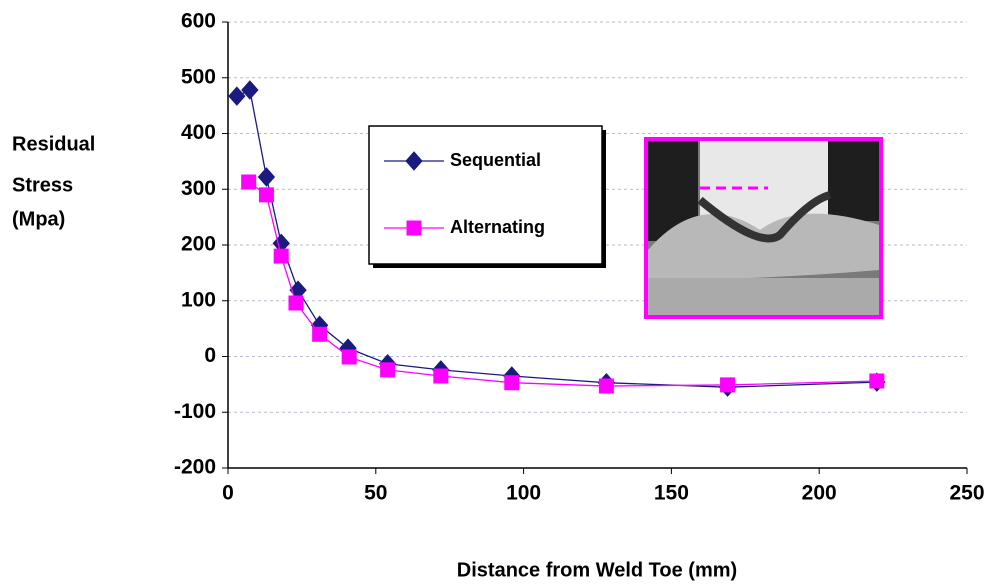 This screenshot has width=998, height=588. I want to click on y-tick-label: 300, so click(198, 188).